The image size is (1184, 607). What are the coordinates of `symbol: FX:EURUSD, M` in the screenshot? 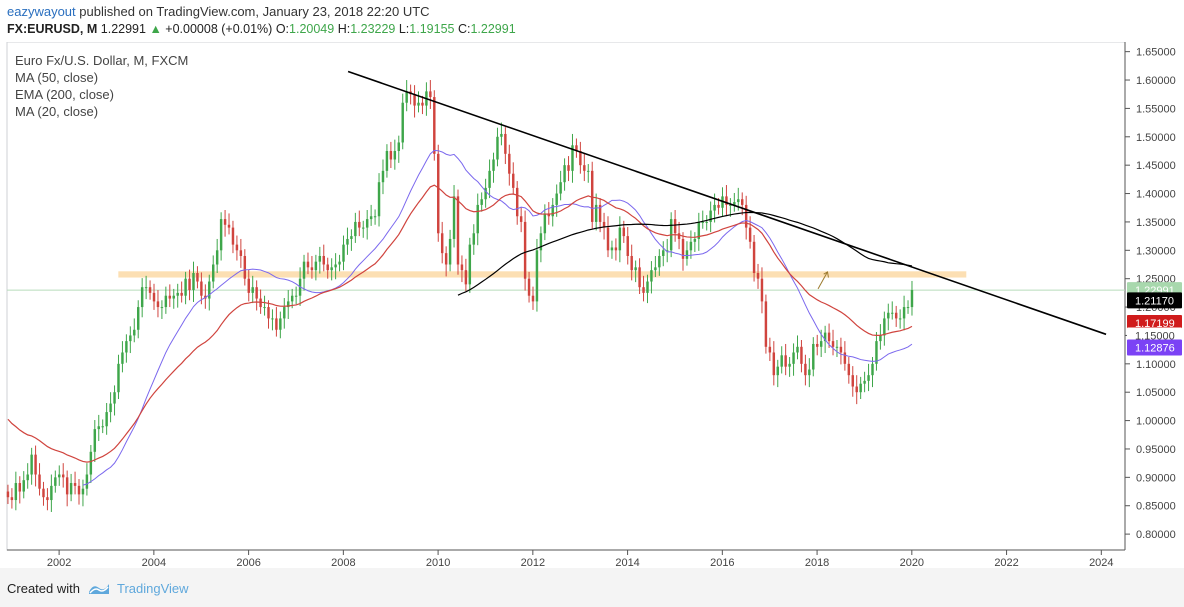 It's located at (52, 29).